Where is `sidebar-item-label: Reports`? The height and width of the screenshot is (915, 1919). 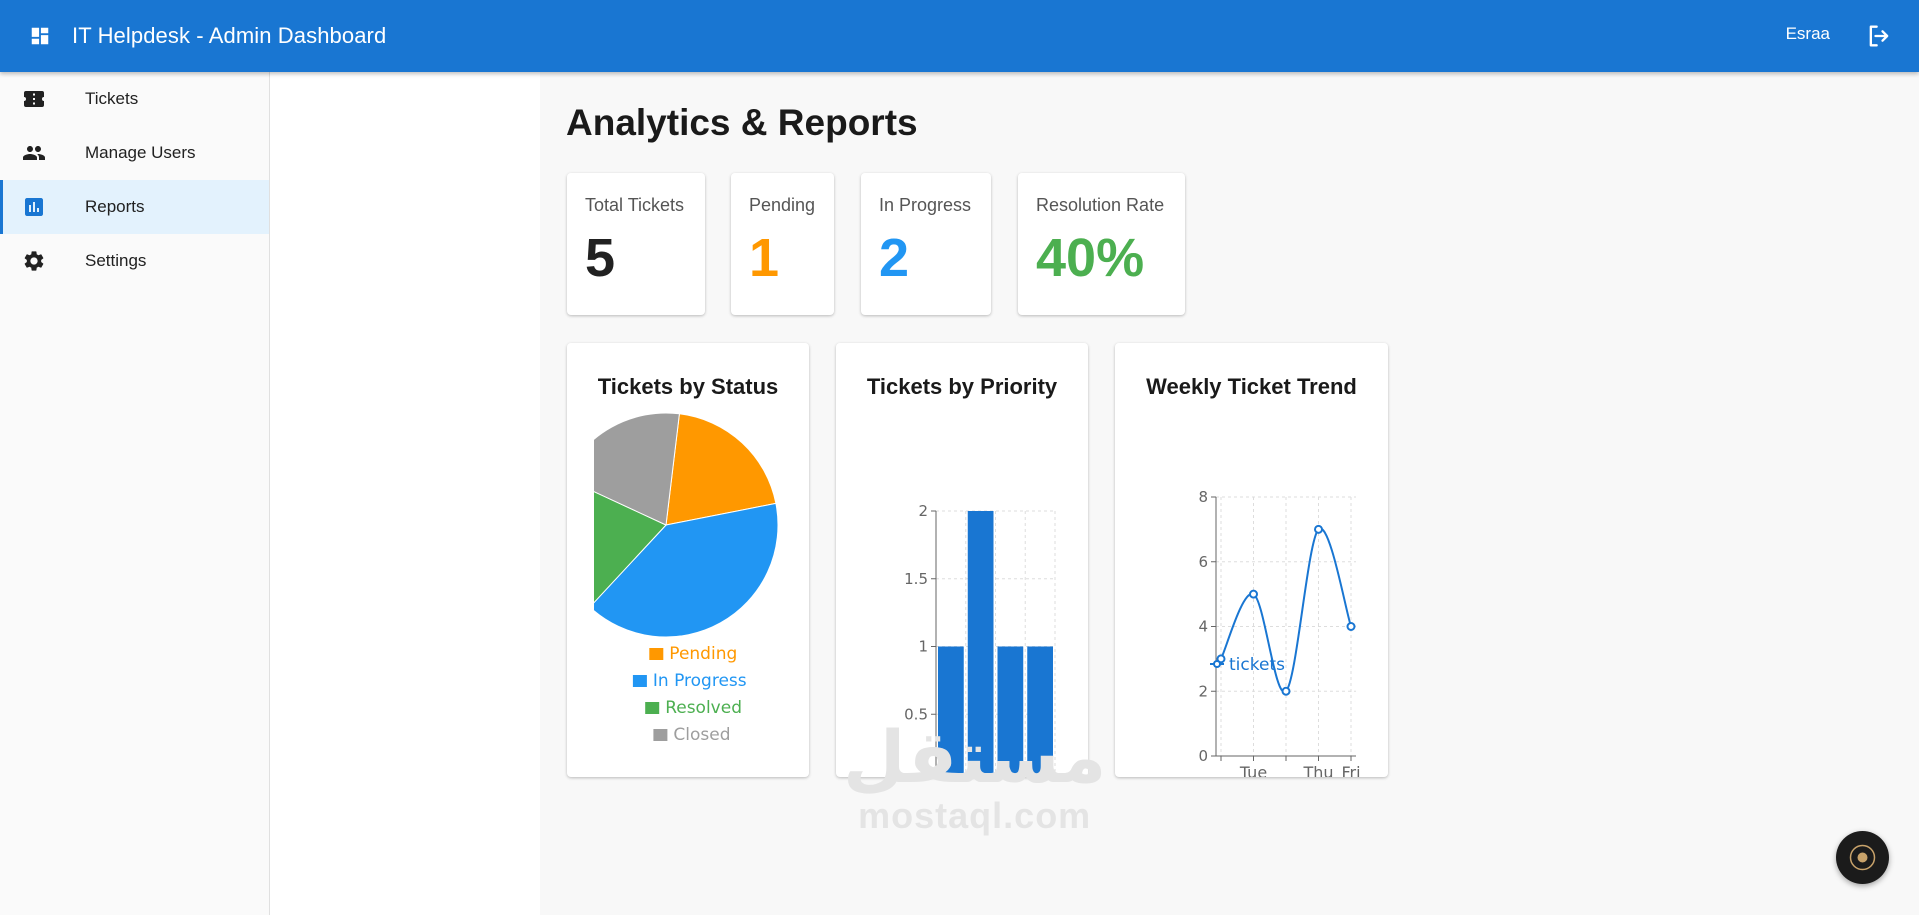 sidebar-item-label: Reports is located at coordinates (115, 206).